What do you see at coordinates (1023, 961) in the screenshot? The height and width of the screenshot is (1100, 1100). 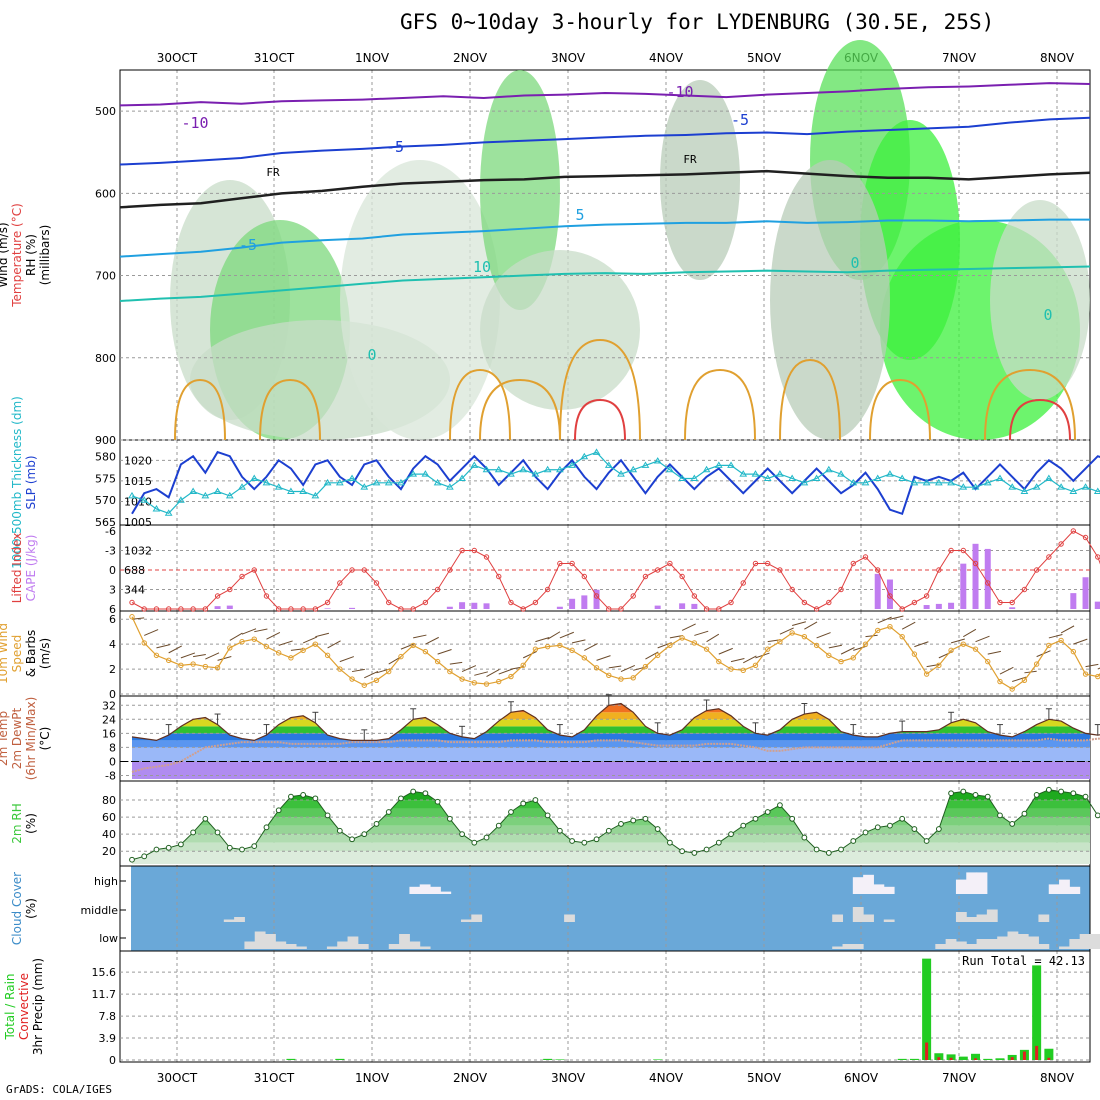 I see `run-total-label: Run Total = 42.13` at bounding box center [1023, 961].